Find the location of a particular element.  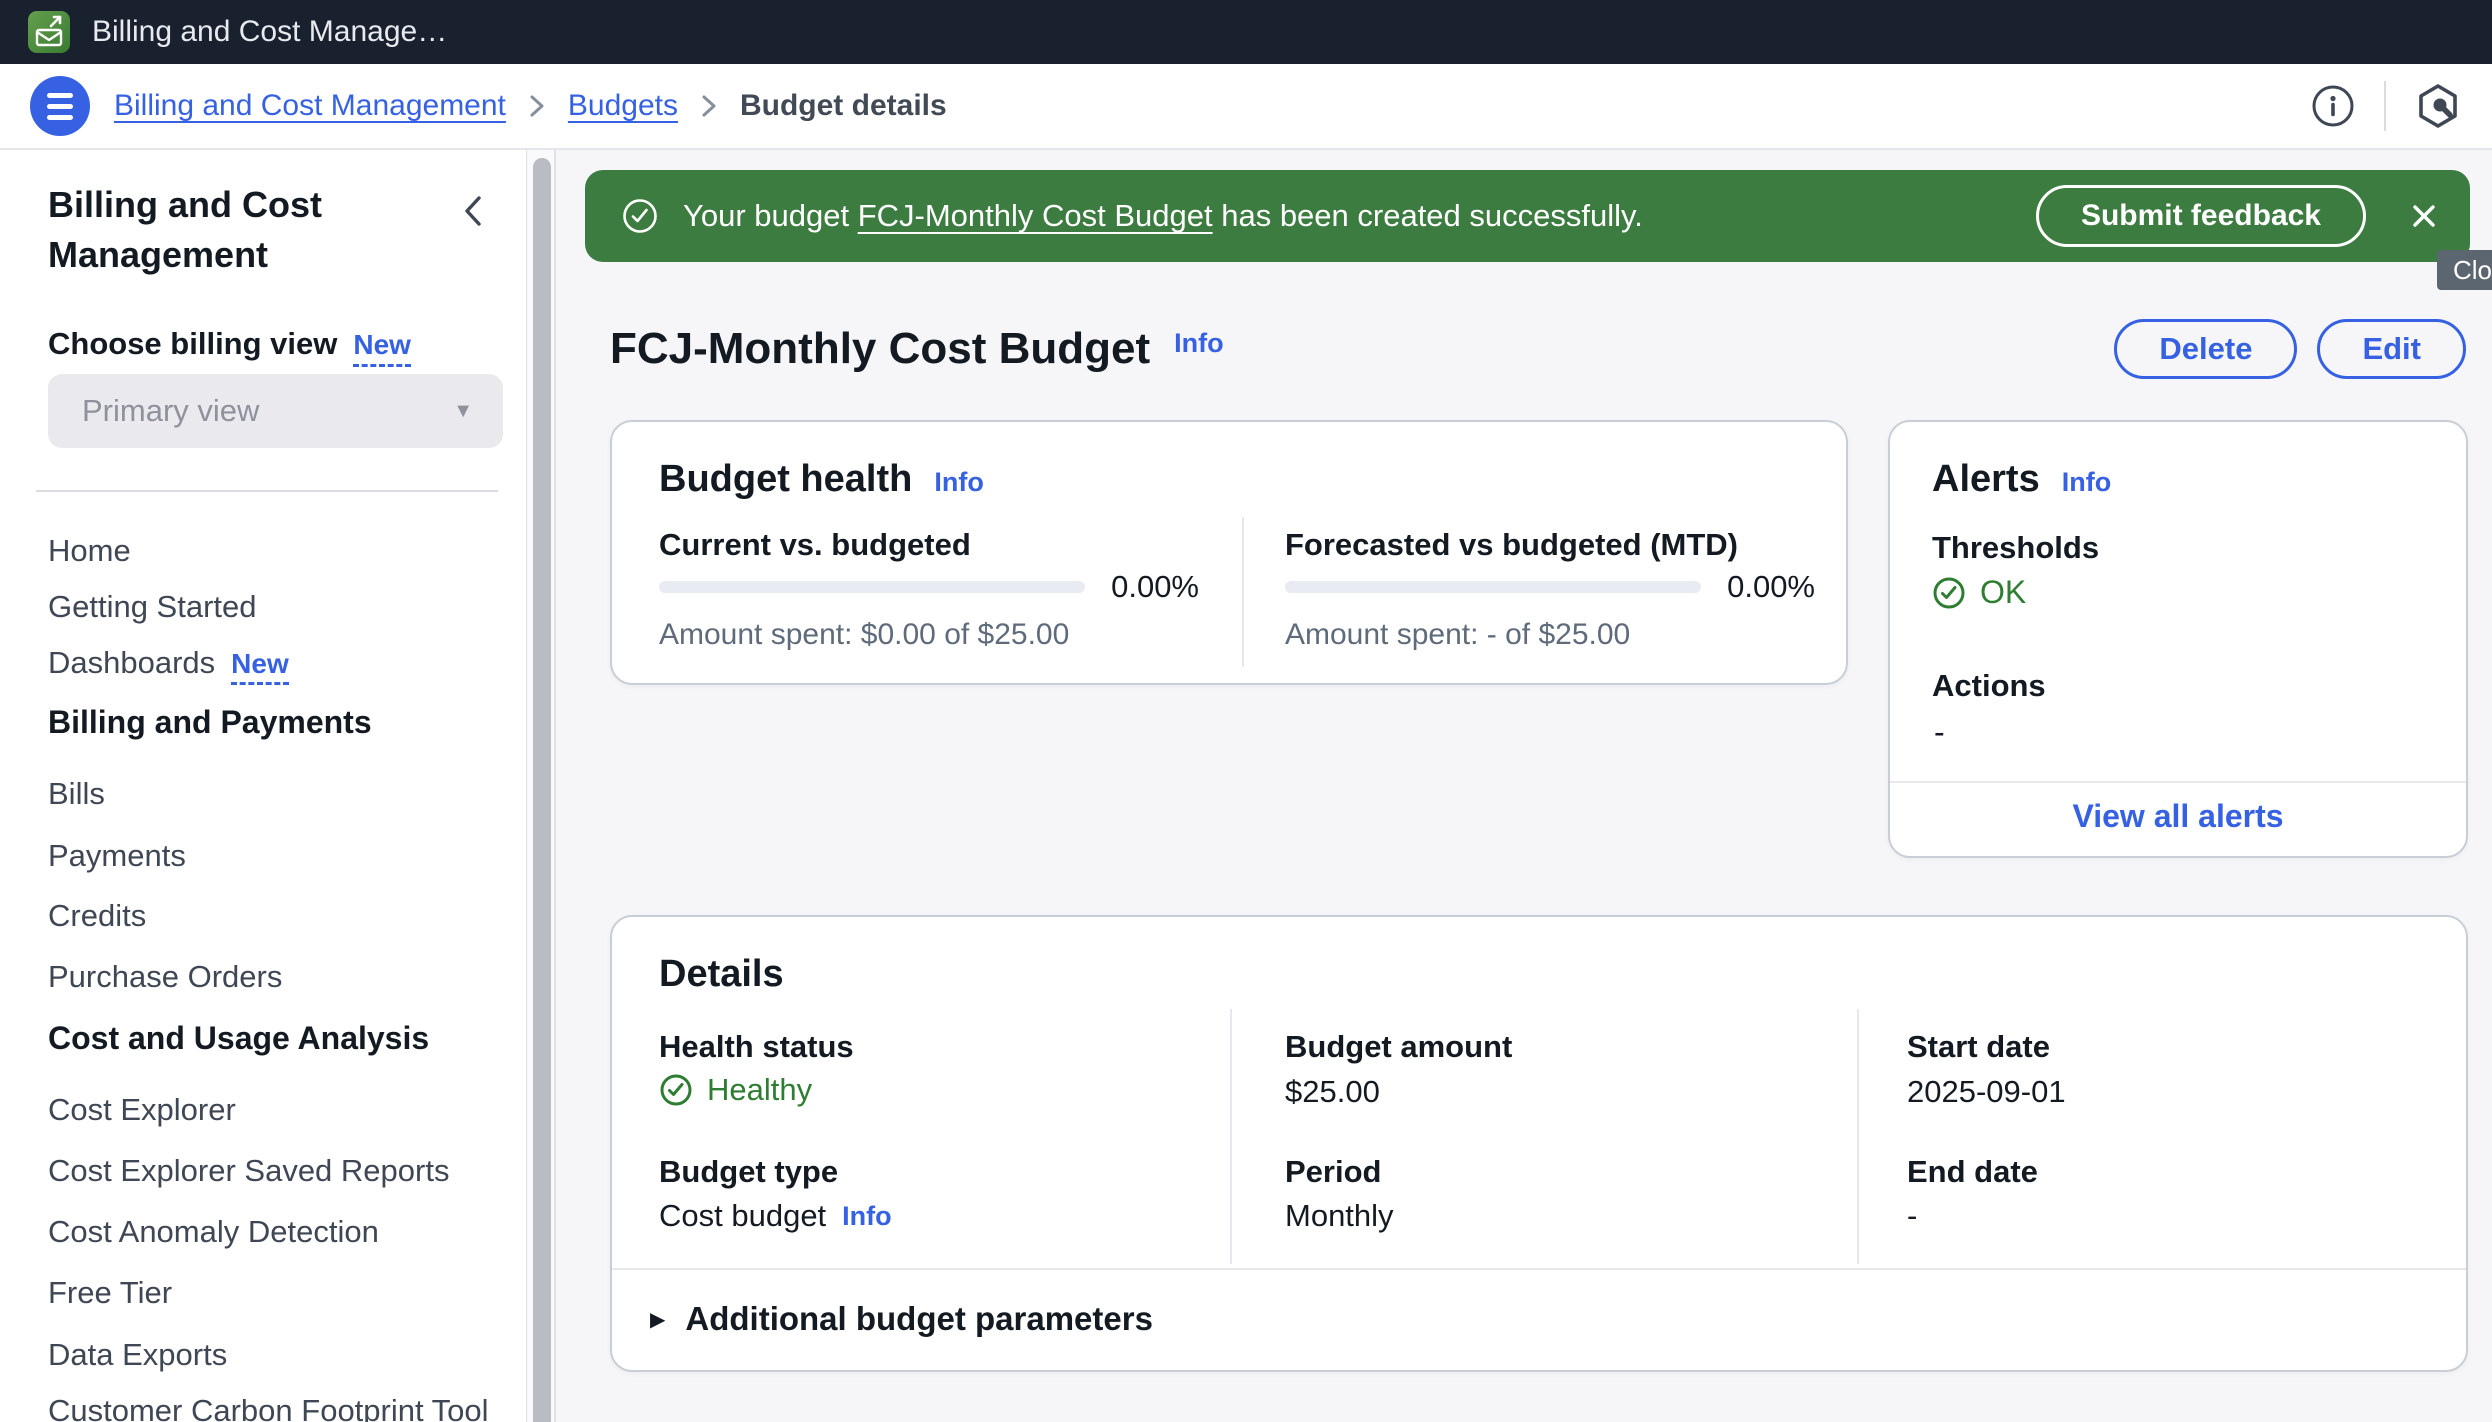

actions-value: - is located at coordinates (1939, 732).